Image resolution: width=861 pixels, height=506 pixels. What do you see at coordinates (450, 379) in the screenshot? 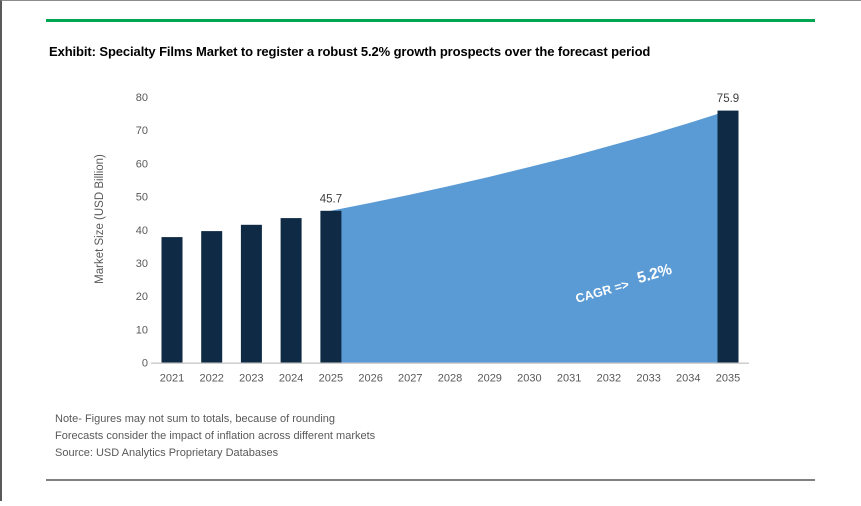
I see `x-tick-2028: 2028` at bounding box center [450, 379].